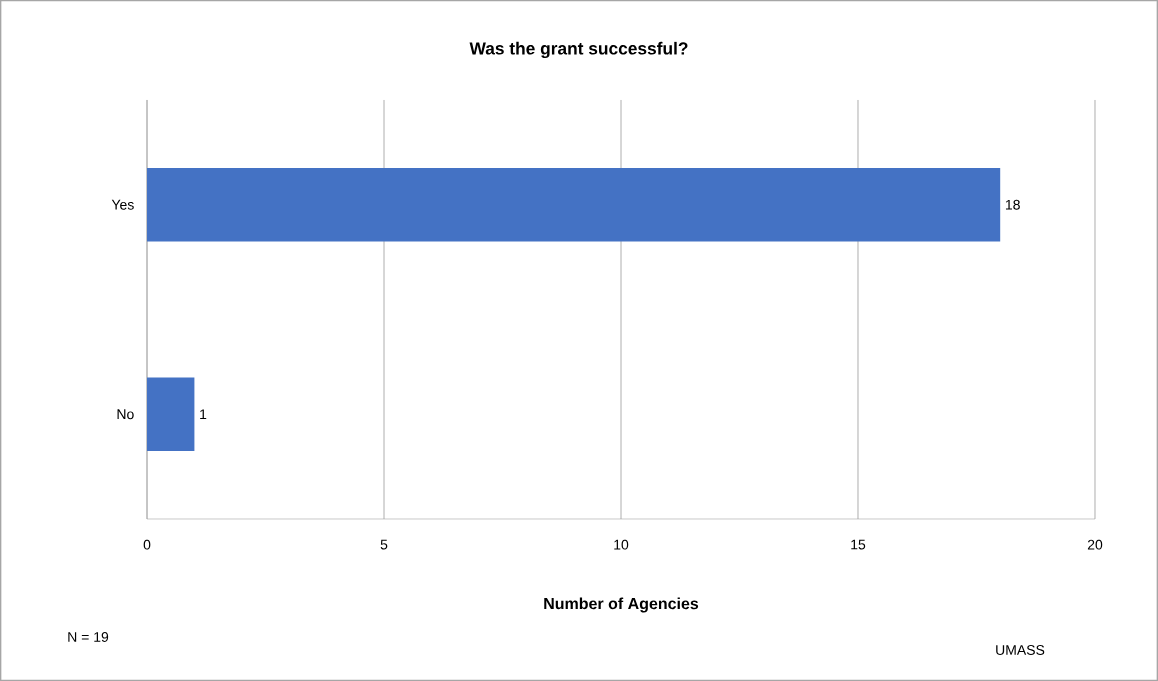 Image resolution: width=1158 pixels, height=681 pixels. Describe the element at coordinates (858, 544) in the screenshot. I see `x-tick-label: 15` at that location.